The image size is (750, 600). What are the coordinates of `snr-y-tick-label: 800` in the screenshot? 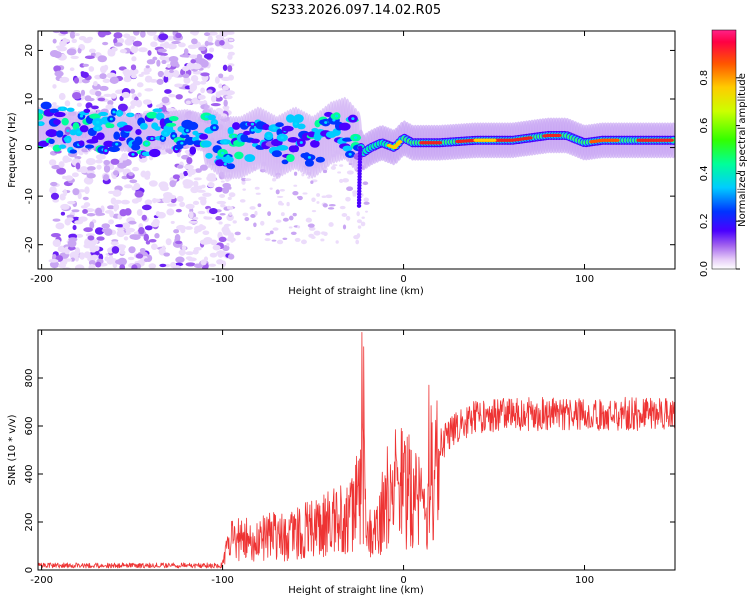 It's located at (29, 377).